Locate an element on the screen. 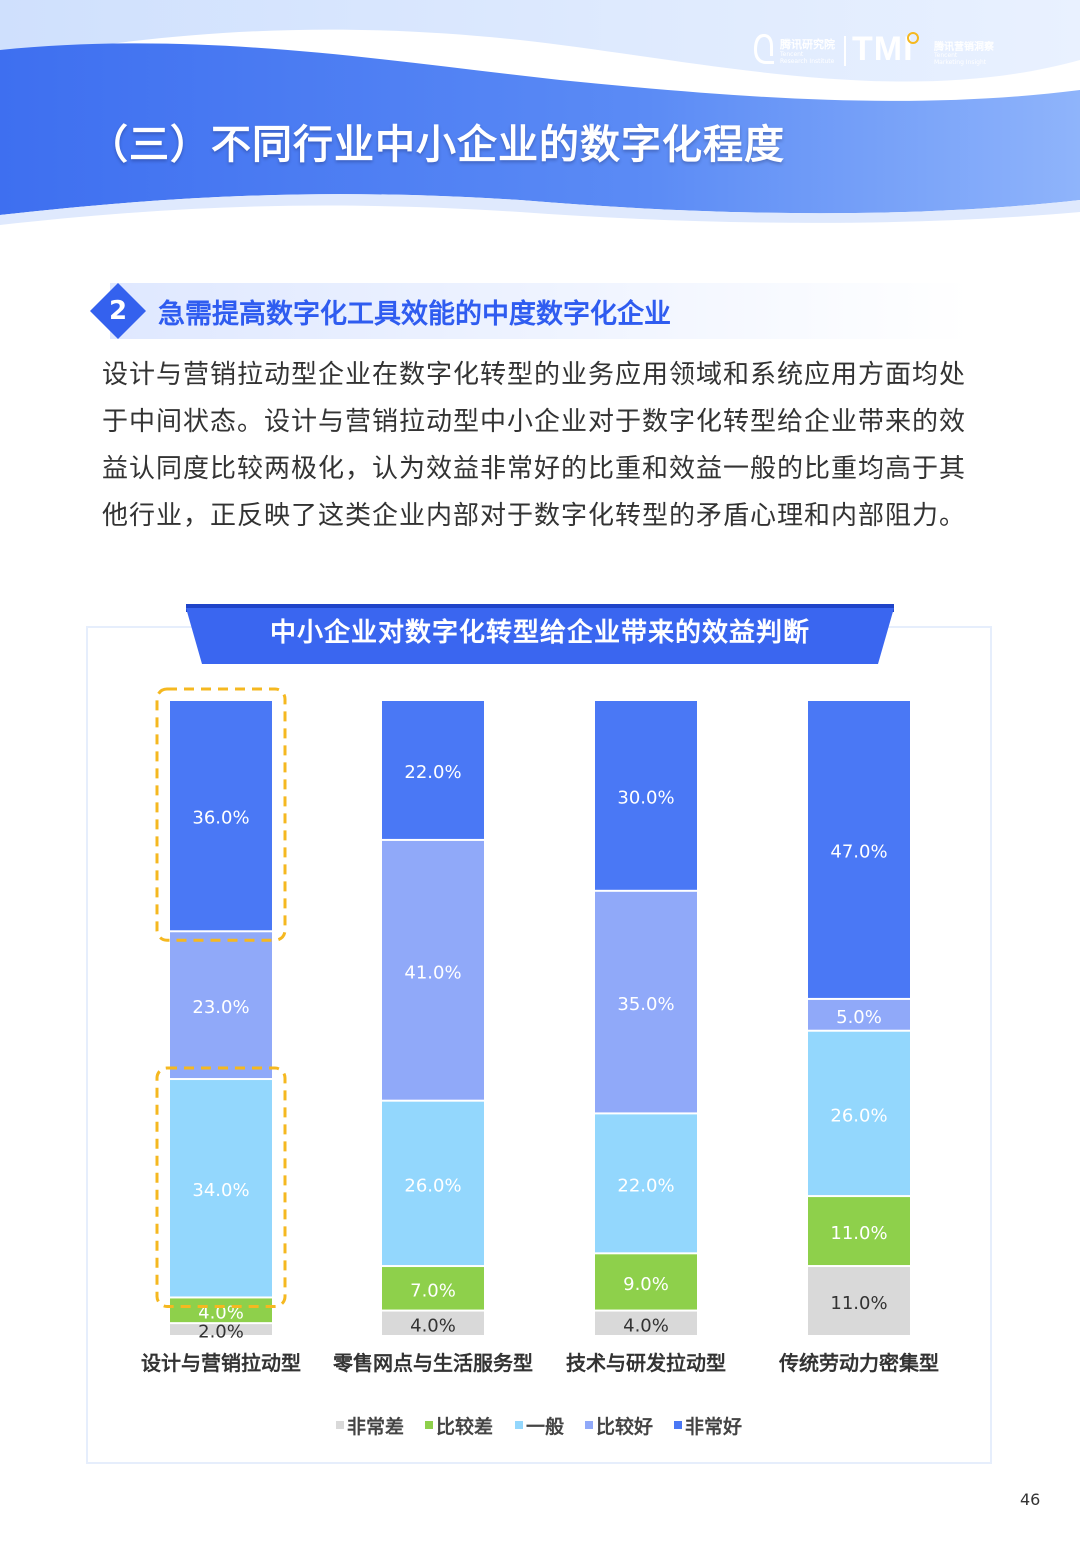 The height and width of the screenshot is (1560, 1080). logo-divider is located at coordinates (845, 51).